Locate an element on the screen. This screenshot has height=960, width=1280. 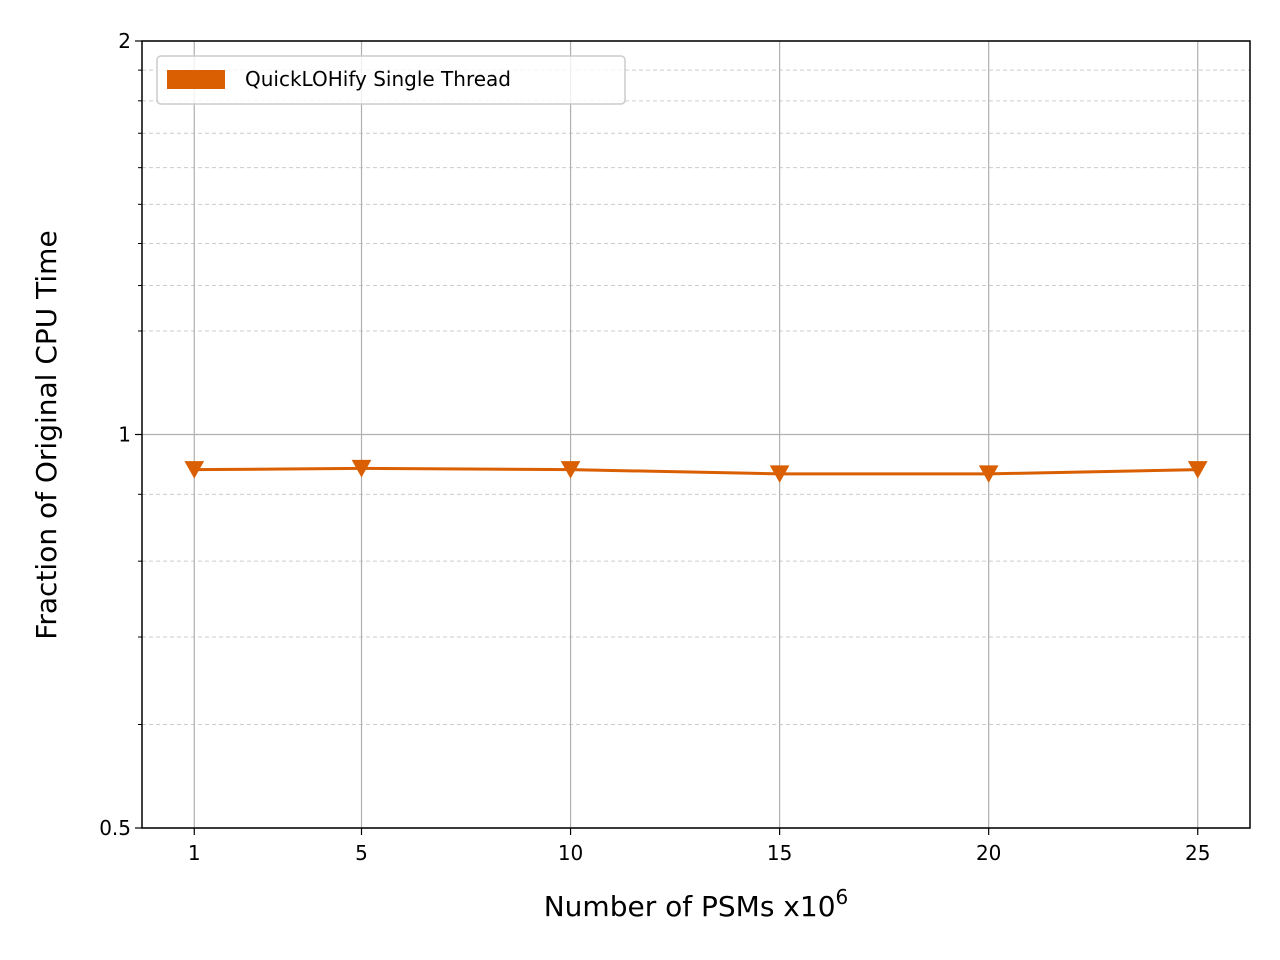
x-tick-label: 1 is located at coordinates (194, 853).